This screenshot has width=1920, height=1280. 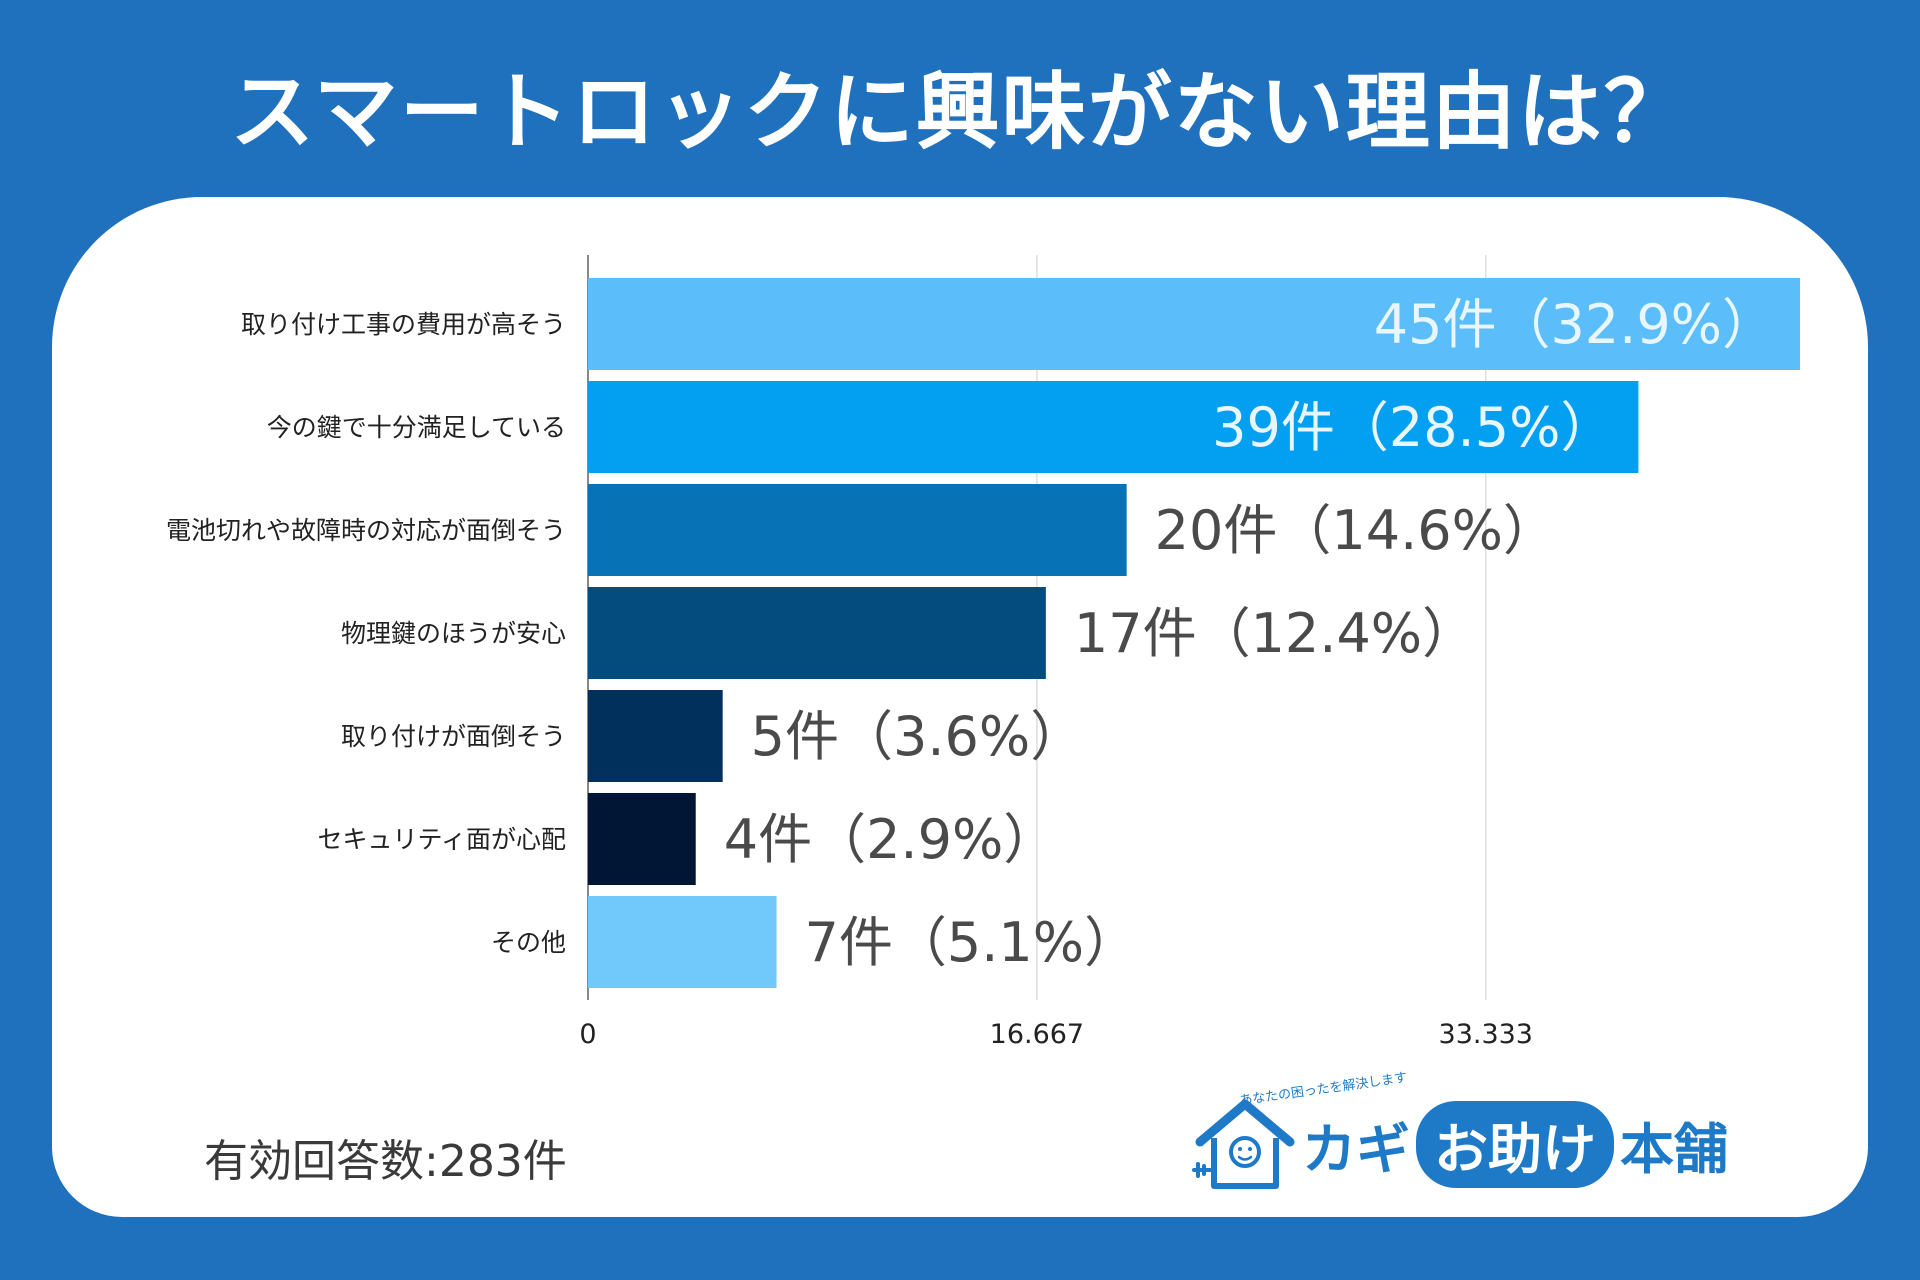 I want to click on category-label: セキュリティ面が心配, so click(x=441, y=839).